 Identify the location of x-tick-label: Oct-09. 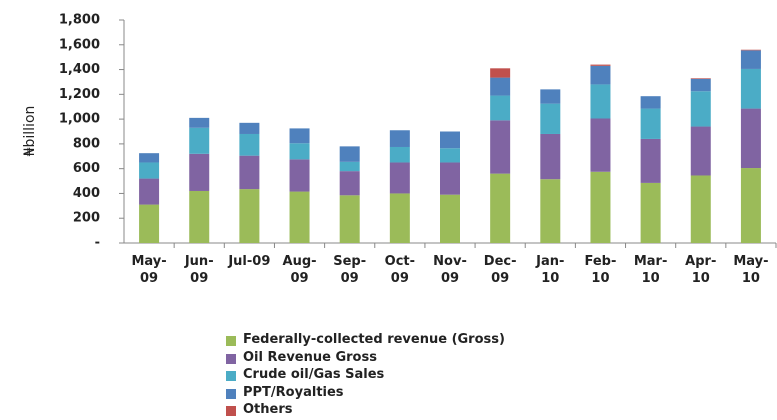
(400, 270).